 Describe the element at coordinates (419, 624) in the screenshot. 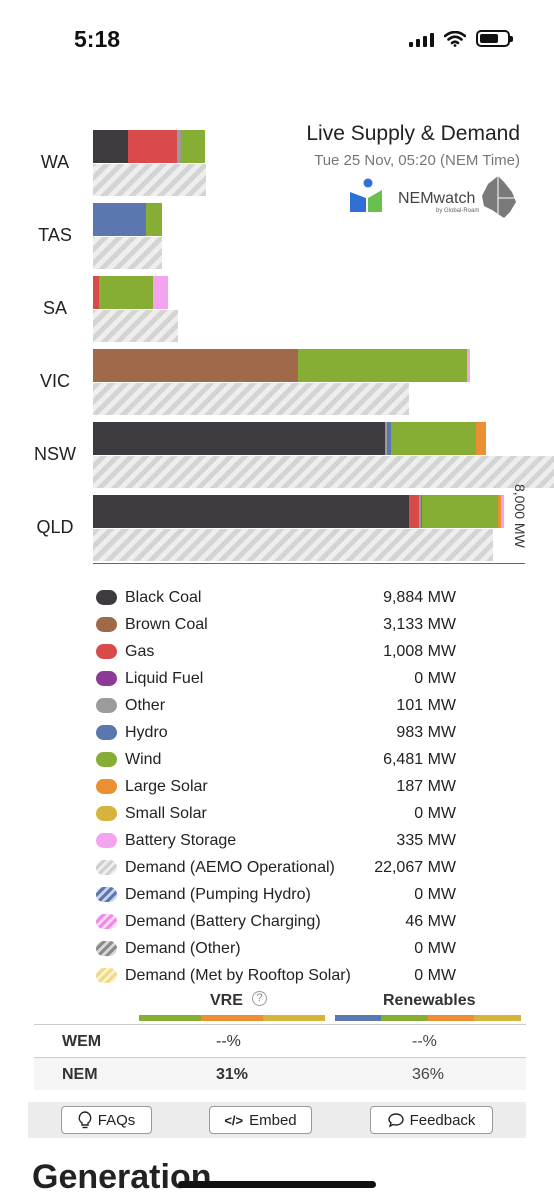

I see `legend-value: 3,133 MW` at that location.